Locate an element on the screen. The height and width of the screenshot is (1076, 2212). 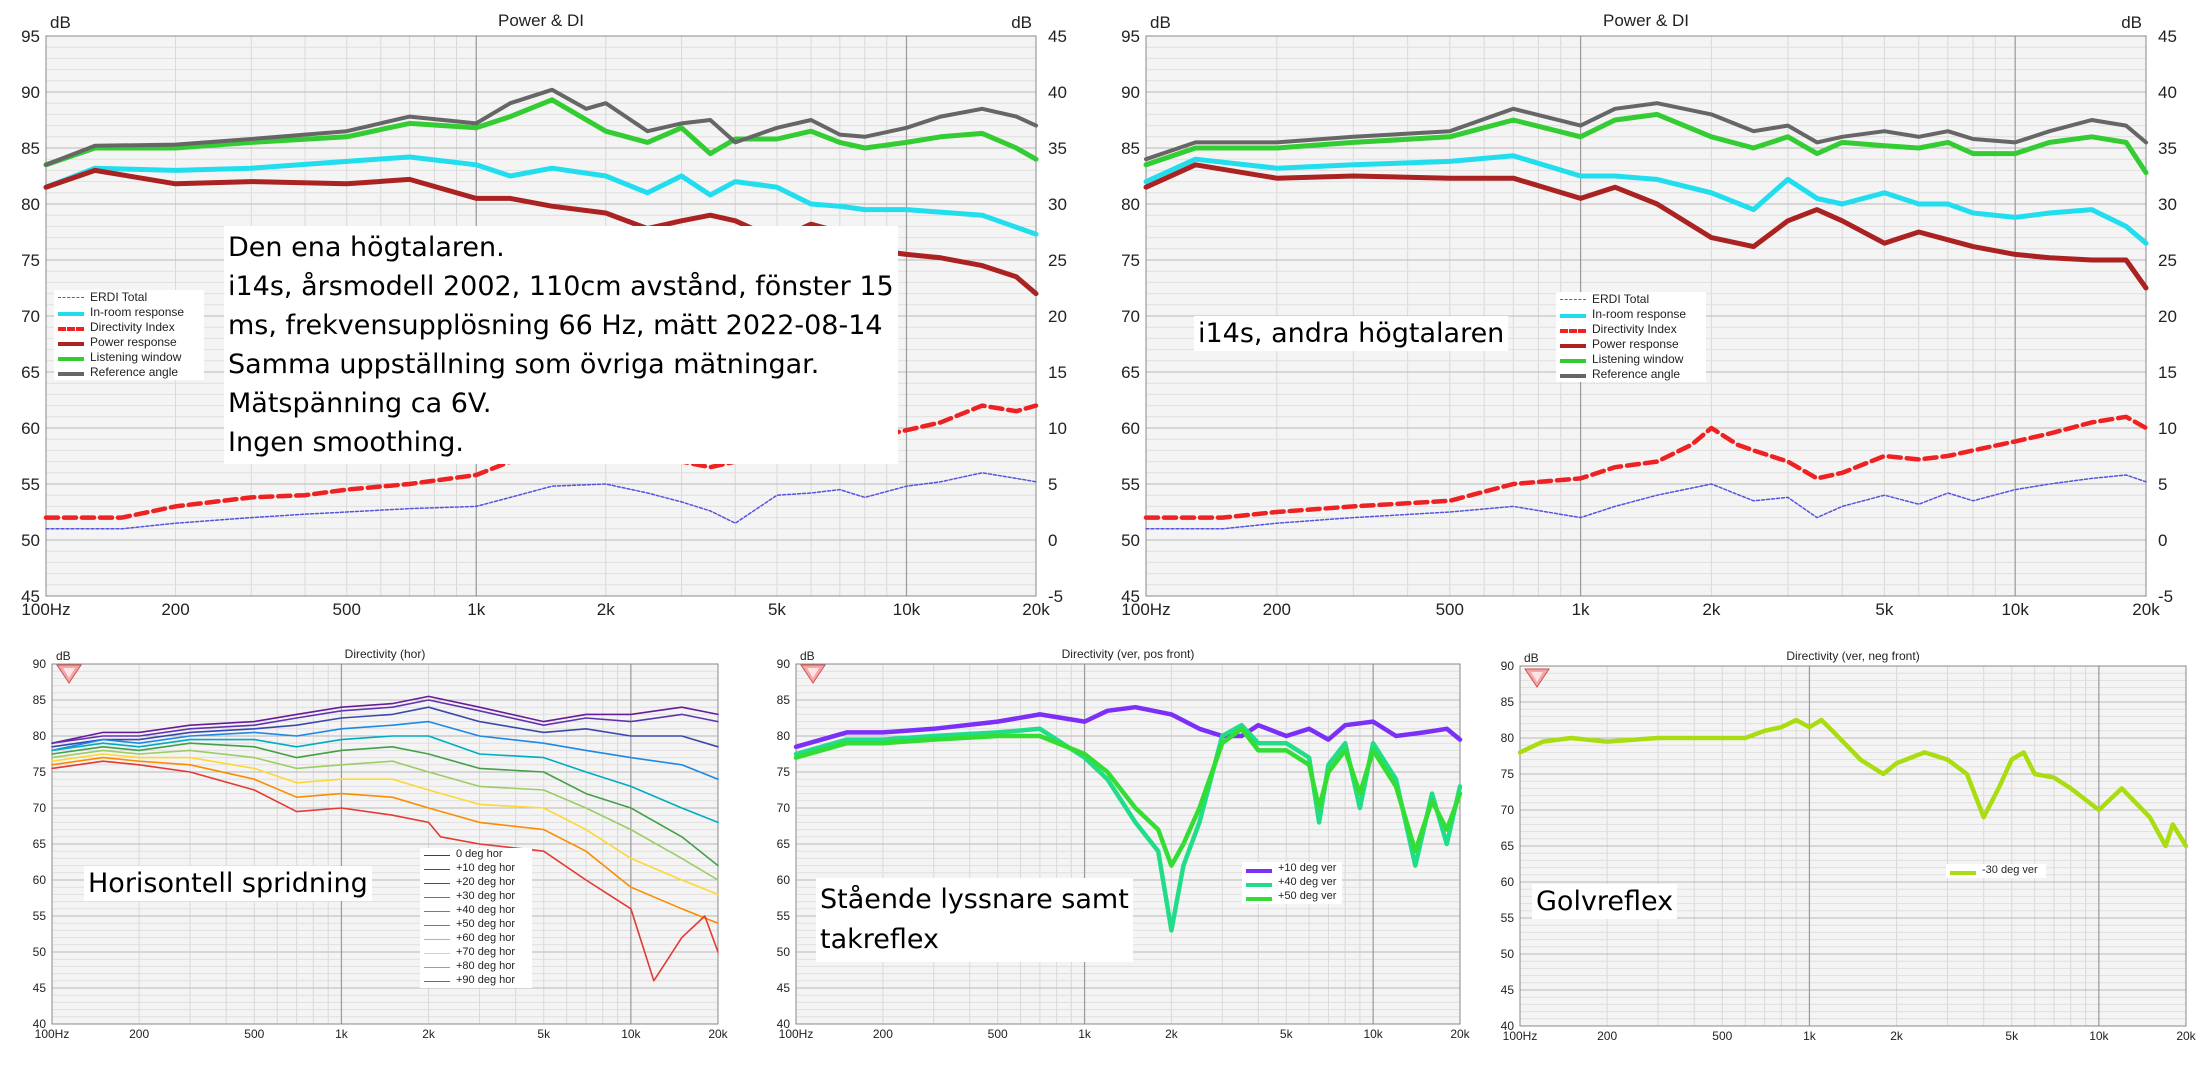
chart-title: Directivity (ver, neg front) is located at coordinates (1852, 656).